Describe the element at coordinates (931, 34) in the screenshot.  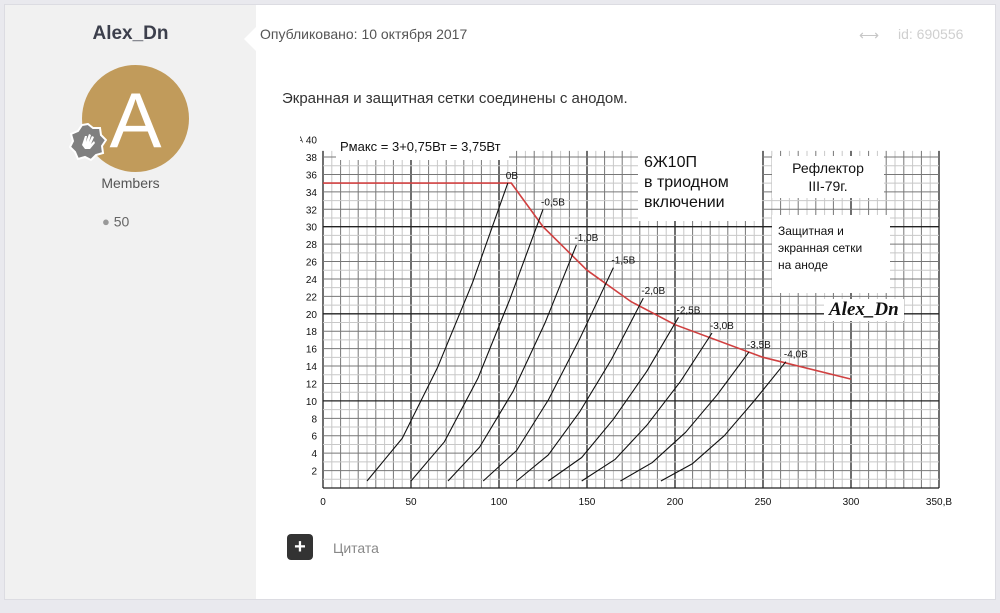
I see `post-id: id: 690556` at that location.